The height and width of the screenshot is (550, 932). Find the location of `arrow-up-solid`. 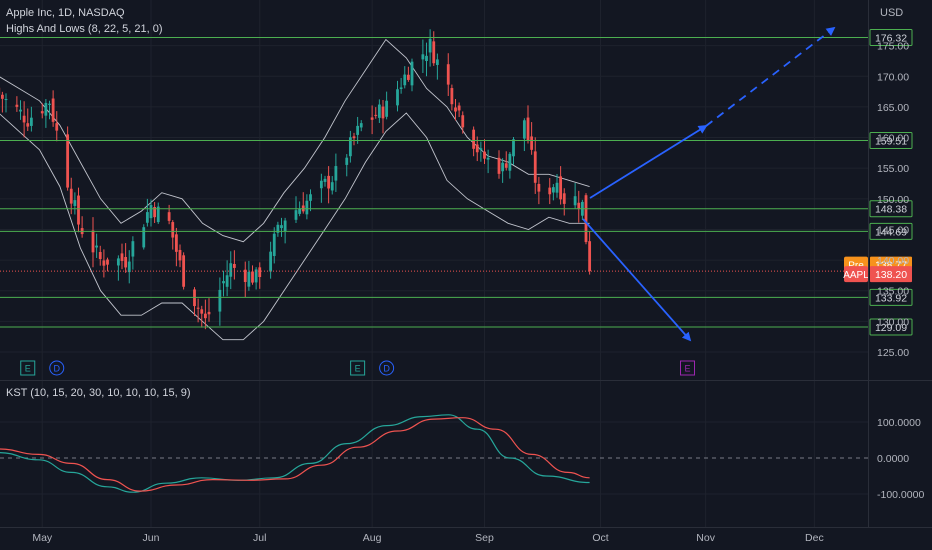

arrow-up-solid is located at coordinates (648, 162).